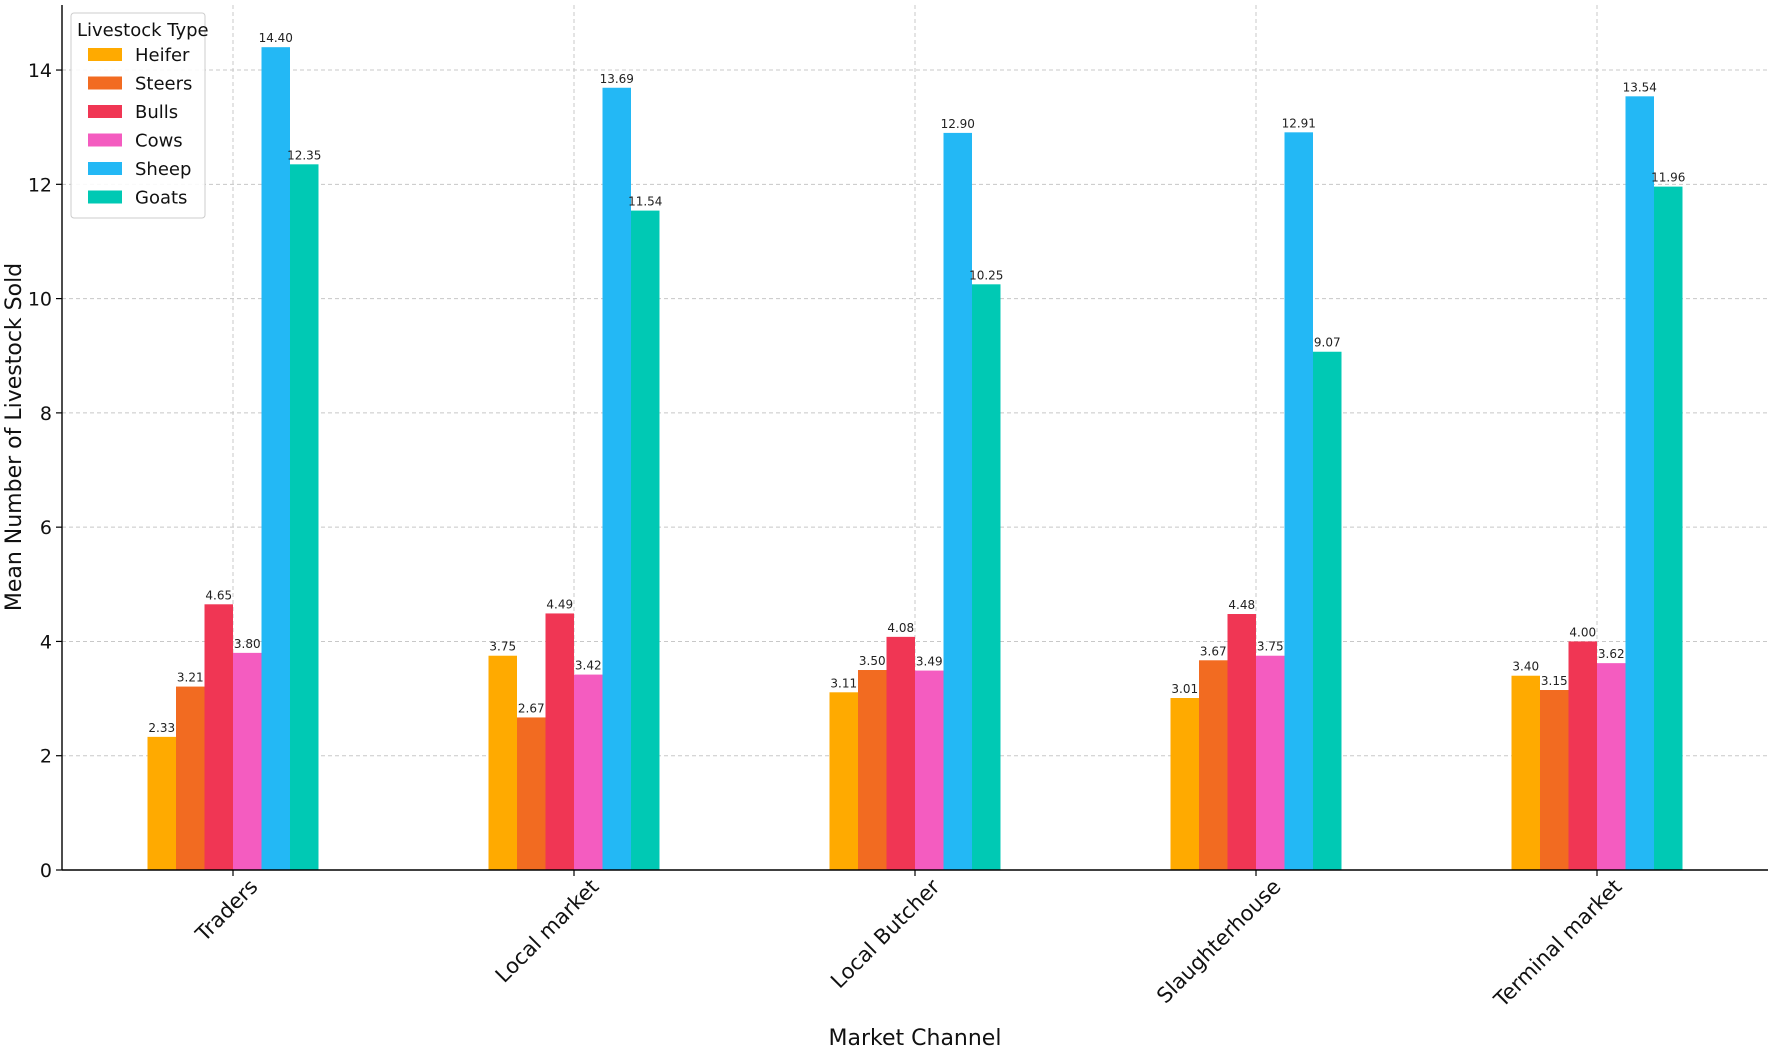 The height and width of the screenshot is (1051, 1772). Describe the element at coordinates (46, 642) in the screenshot. I see `y-tick-label: 4` at that location.